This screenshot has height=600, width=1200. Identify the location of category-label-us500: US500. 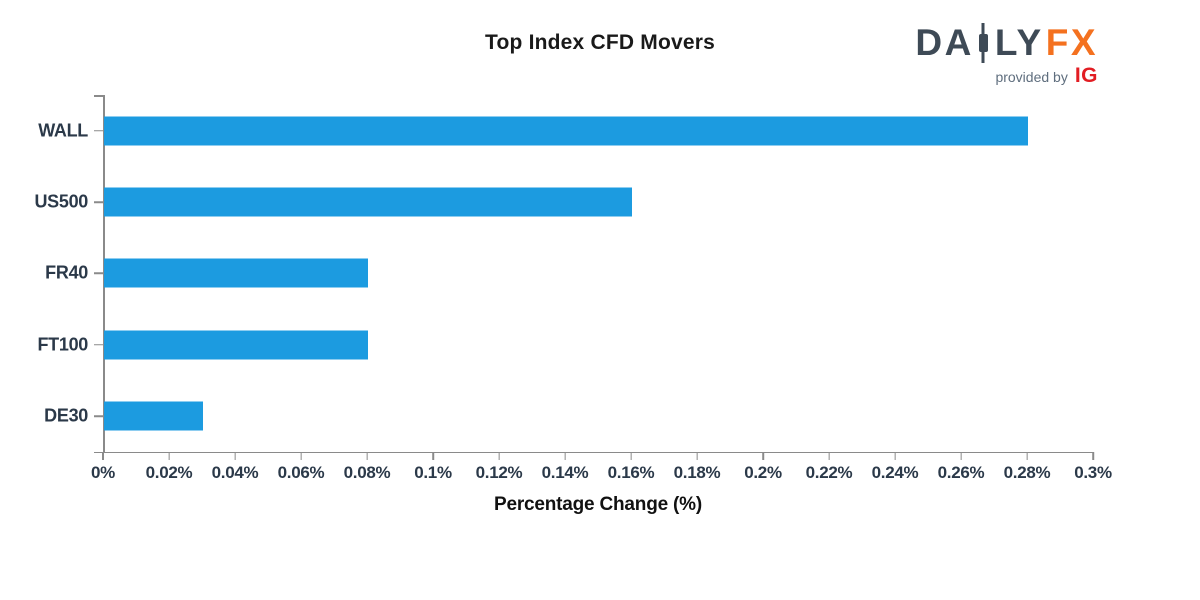
(61, 201).